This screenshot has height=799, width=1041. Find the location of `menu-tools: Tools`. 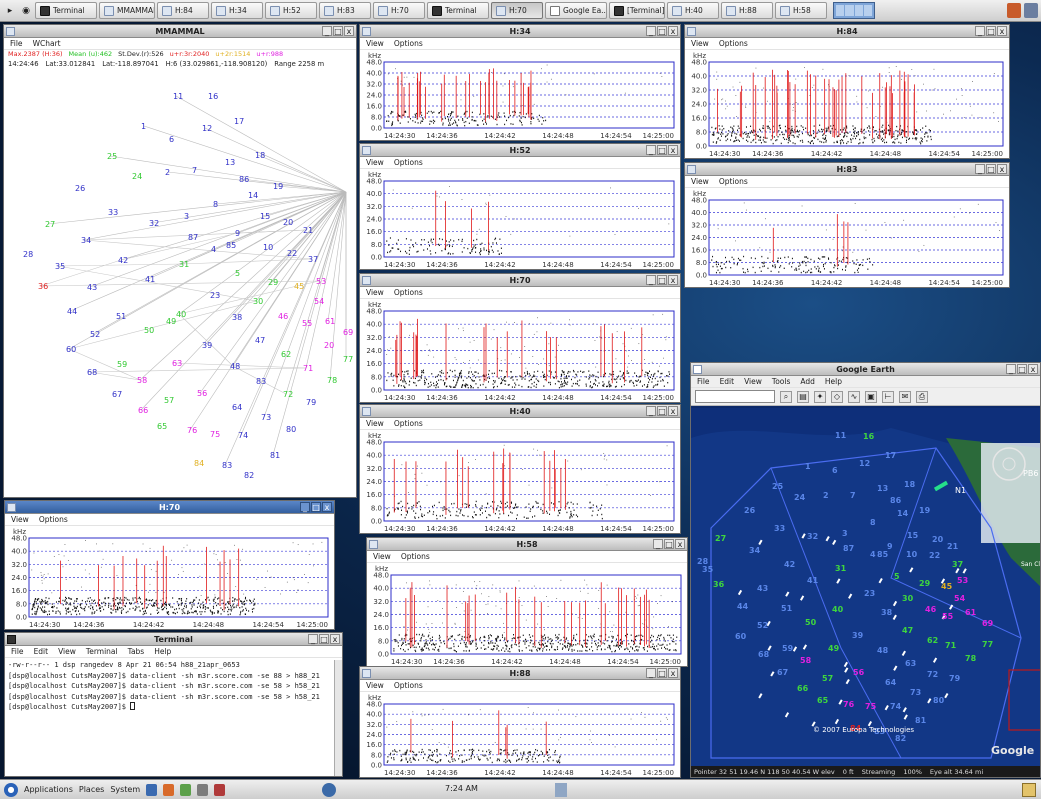

menu-tools: Tools is located at coordinates (781, 381).